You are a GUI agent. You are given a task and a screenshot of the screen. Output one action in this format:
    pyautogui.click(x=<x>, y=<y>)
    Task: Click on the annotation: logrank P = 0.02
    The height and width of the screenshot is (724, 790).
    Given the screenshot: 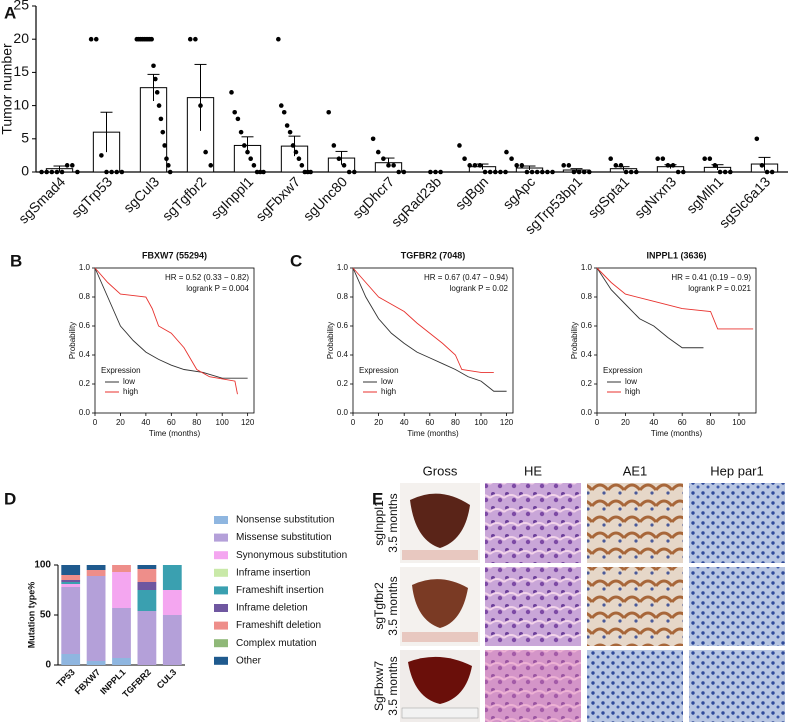 What is the action you would take?
    pyautogui.click(x=479, y=288)
    